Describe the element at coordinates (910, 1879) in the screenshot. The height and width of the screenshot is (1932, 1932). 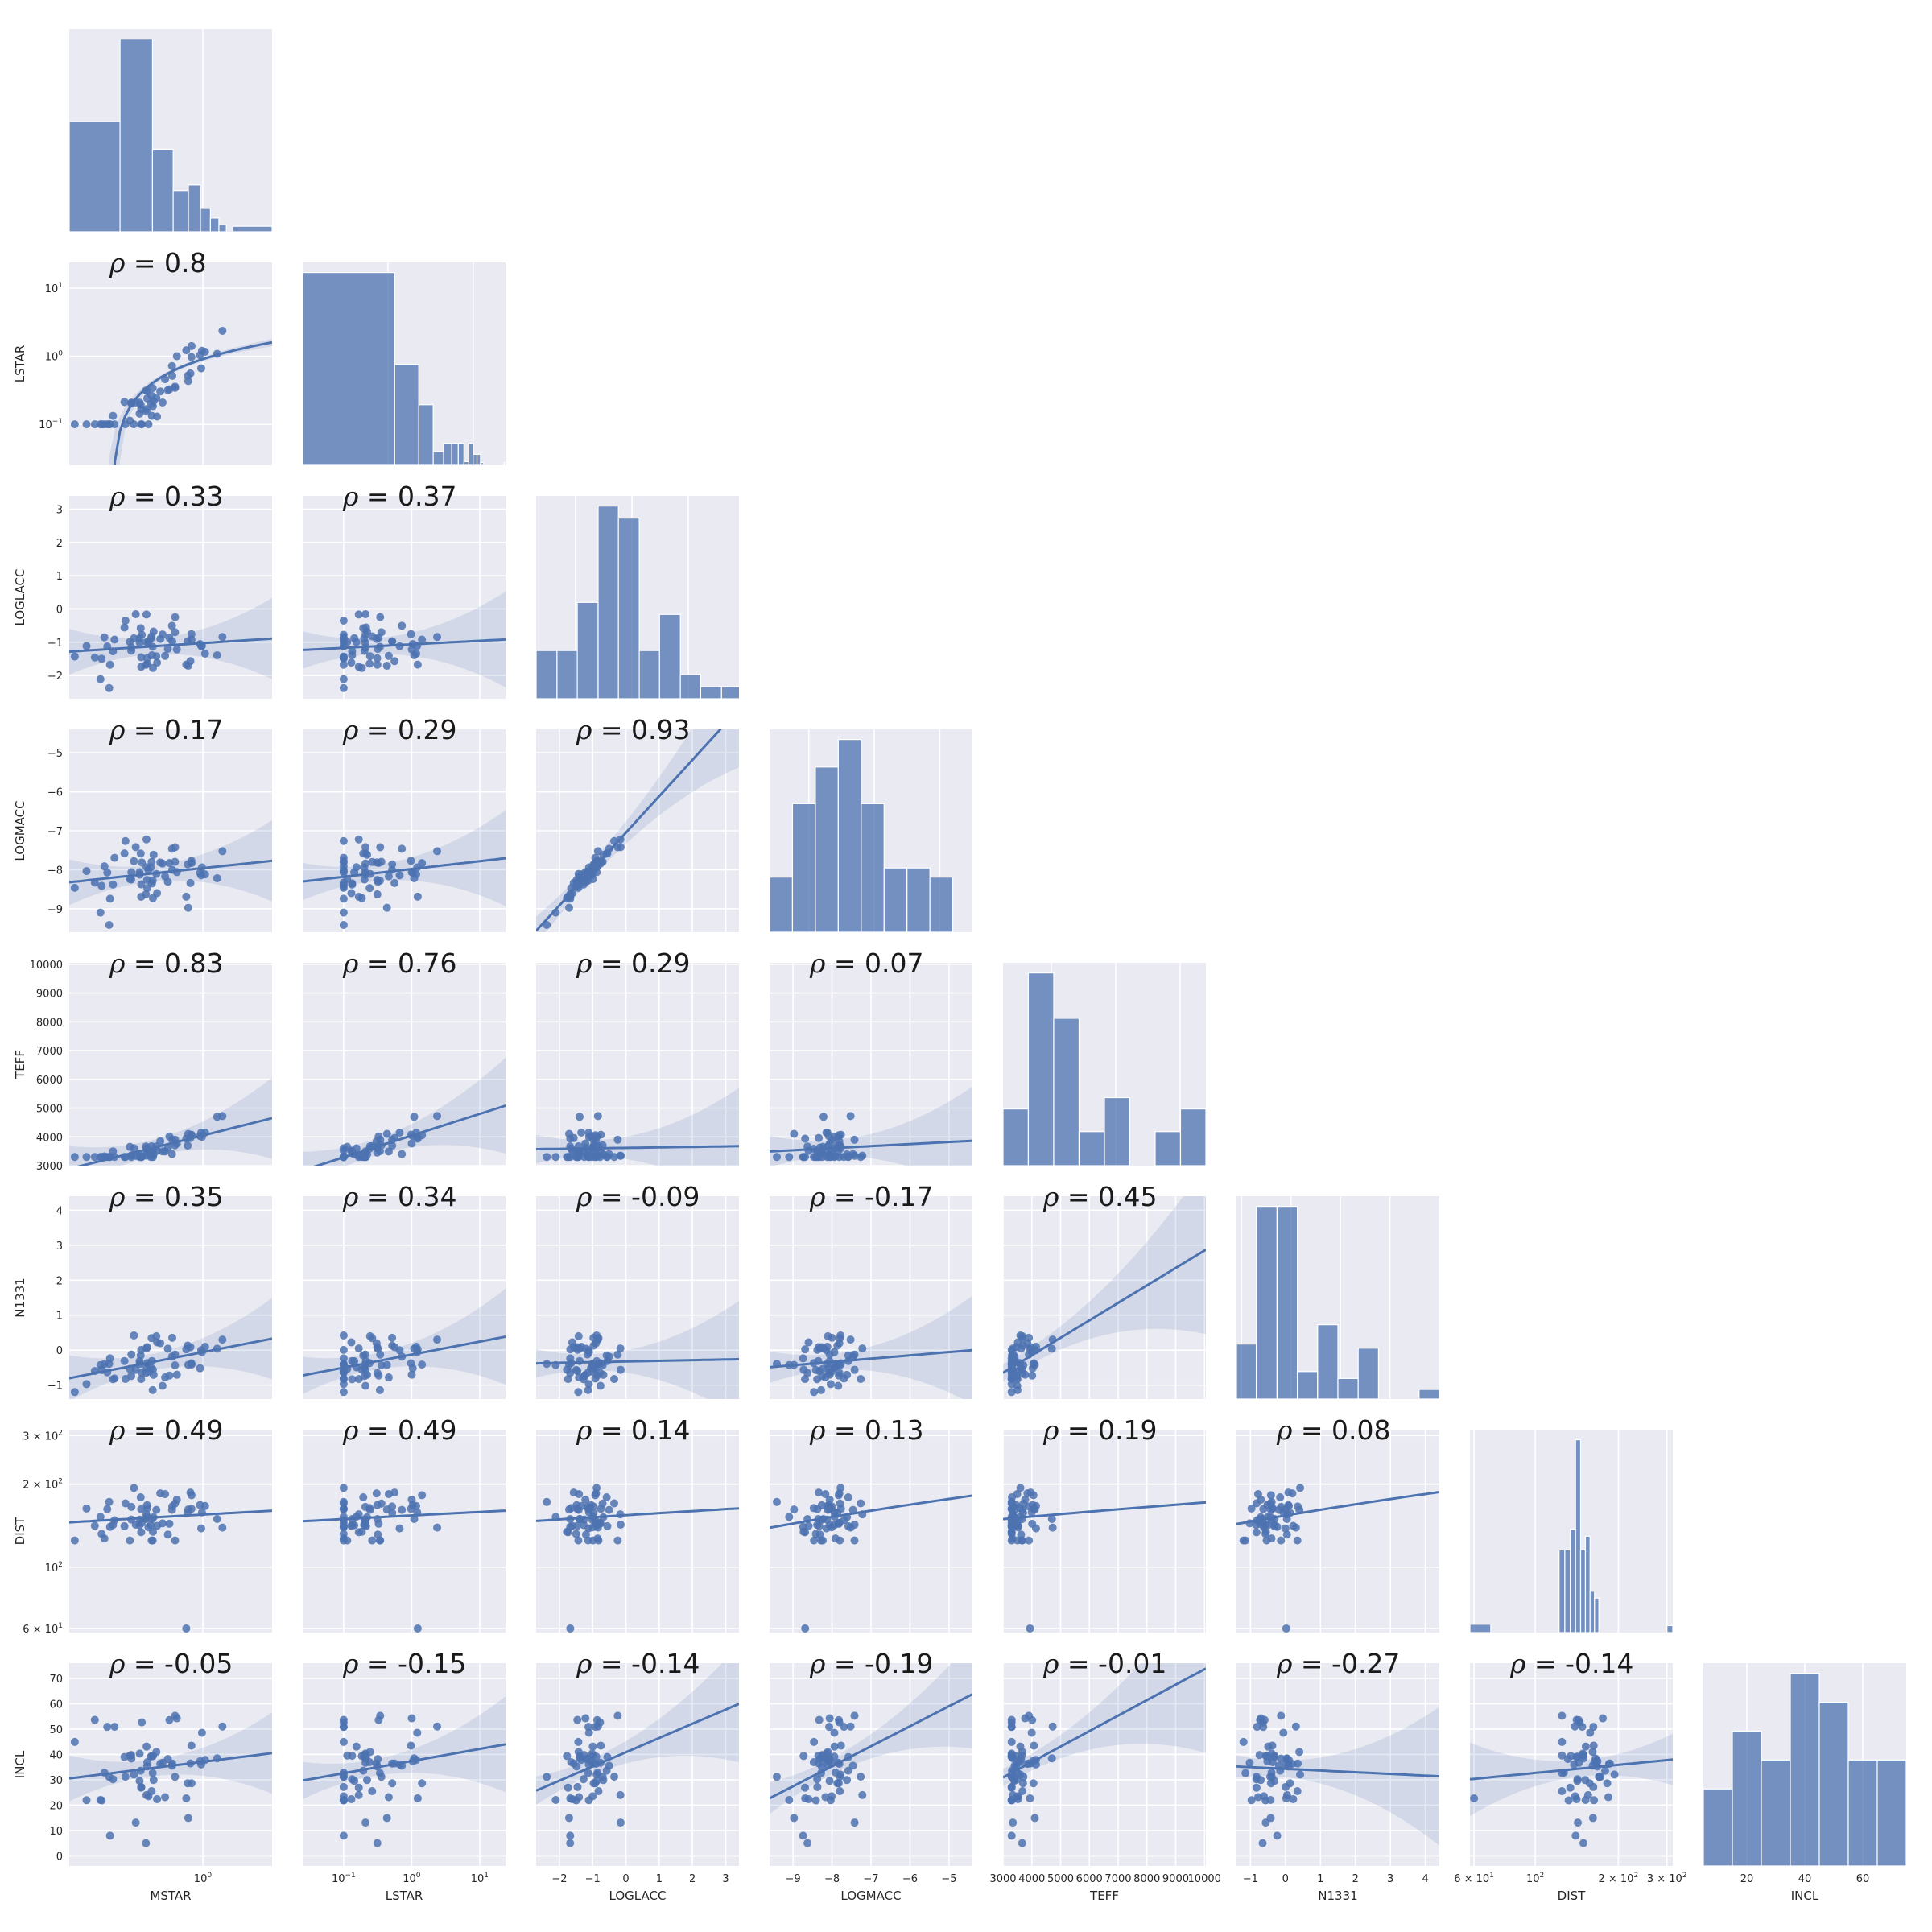
I see `x-tick-label: −6` at that location.